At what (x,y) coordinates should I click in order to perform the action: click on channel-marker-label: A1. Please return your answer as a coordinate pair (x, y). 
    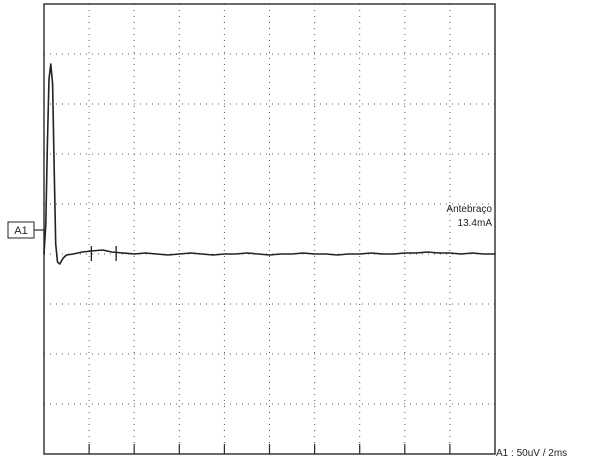
    Looking at the image, I should click on (20, 231).